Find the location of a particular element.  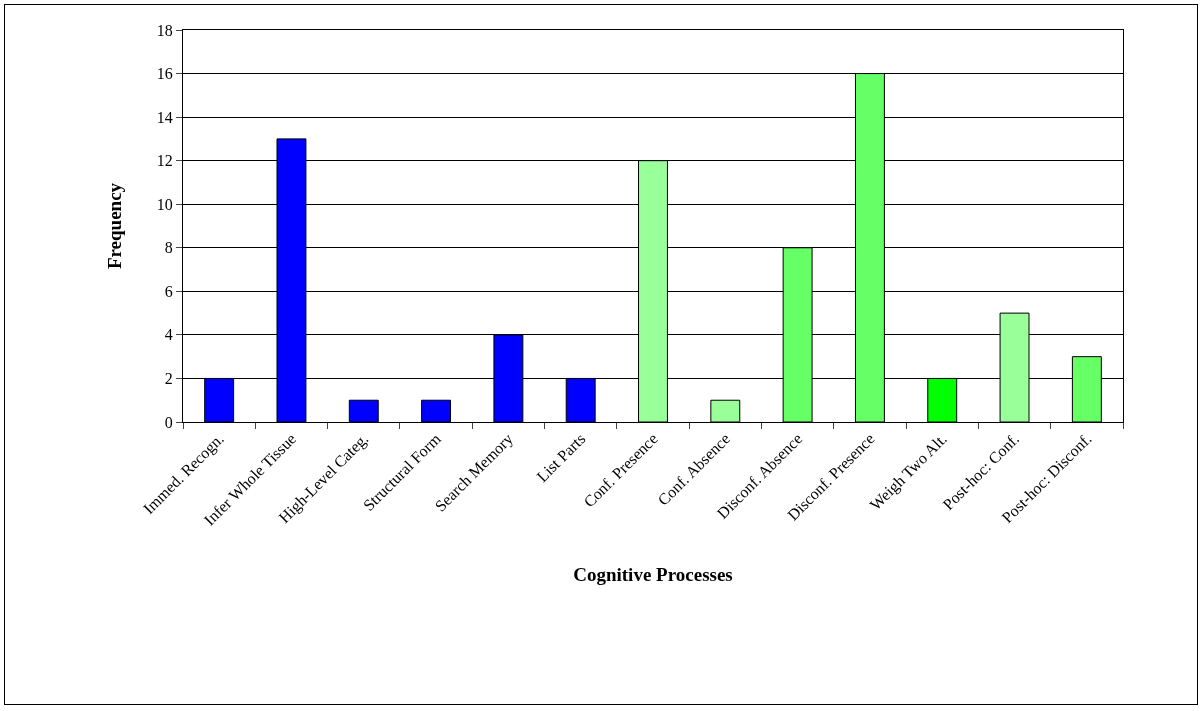

y-axis-title: Frequency is located at coordinates (114, 226).